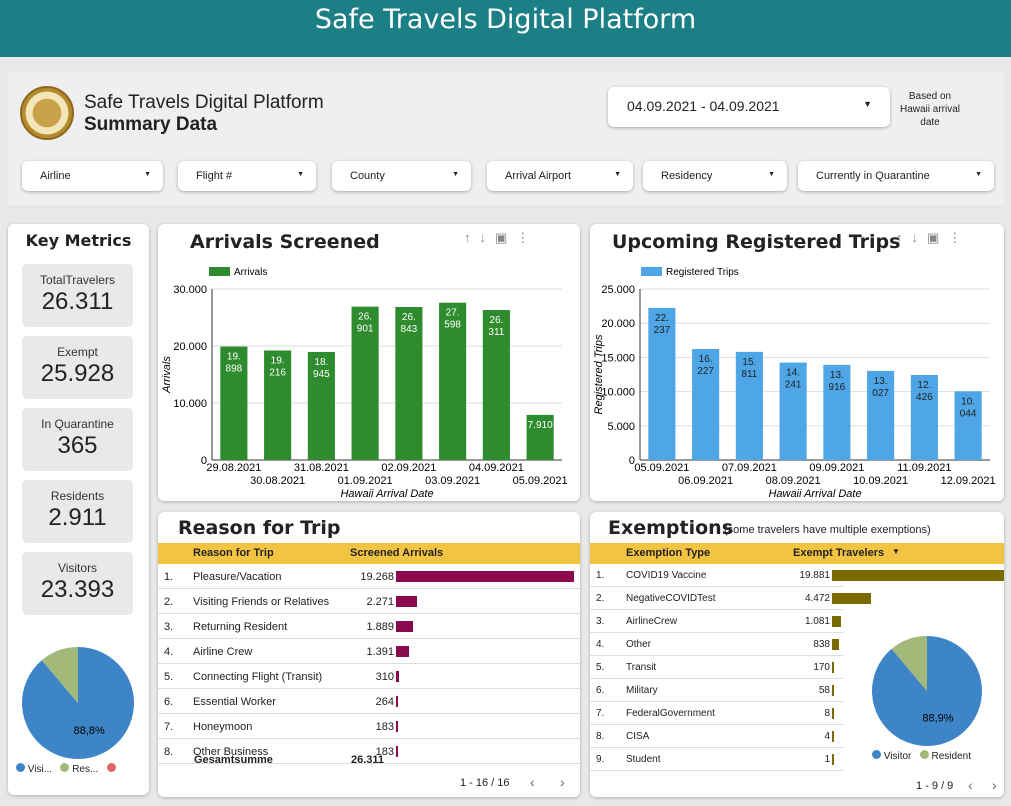 This screenshot has height=806, width=1011. What do you see at coordinates (223, 652) in the screenshot?
I see `row-label: Airline Crew` at bounding box center [223, 652].